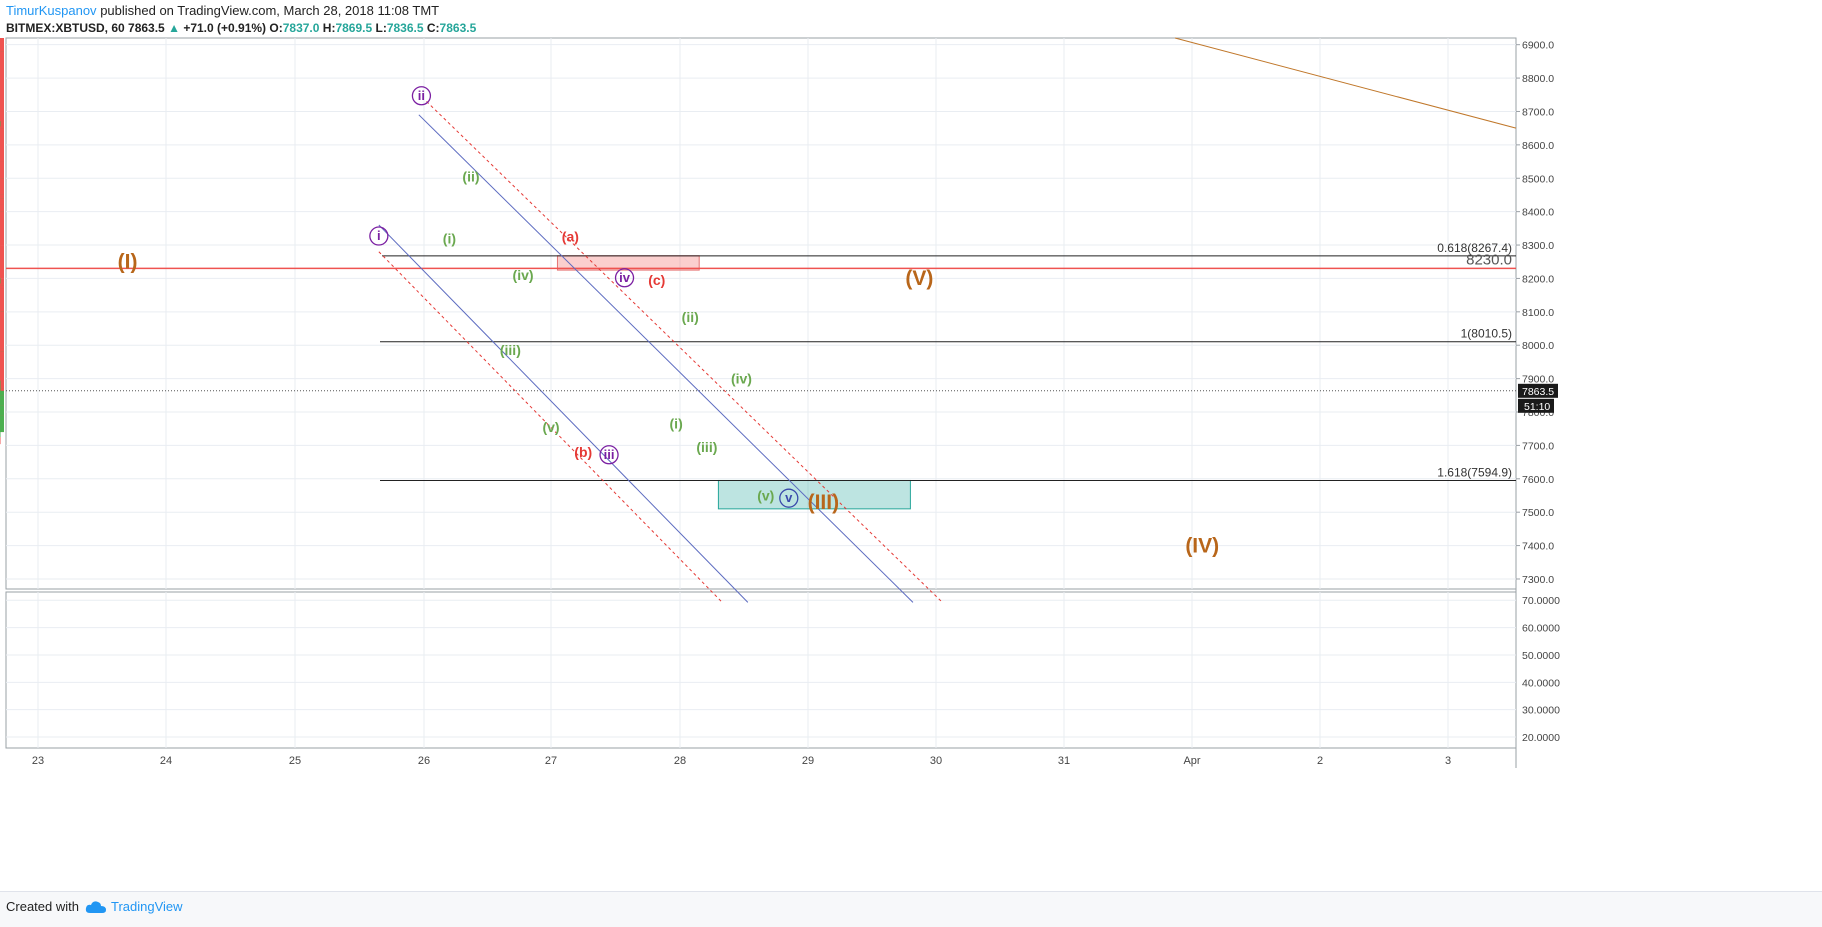 The width and height of the screenshot is (1822, 927). I want to click on symbol-label: BITMEX:XBTUSD, 60, so click(65, 28).